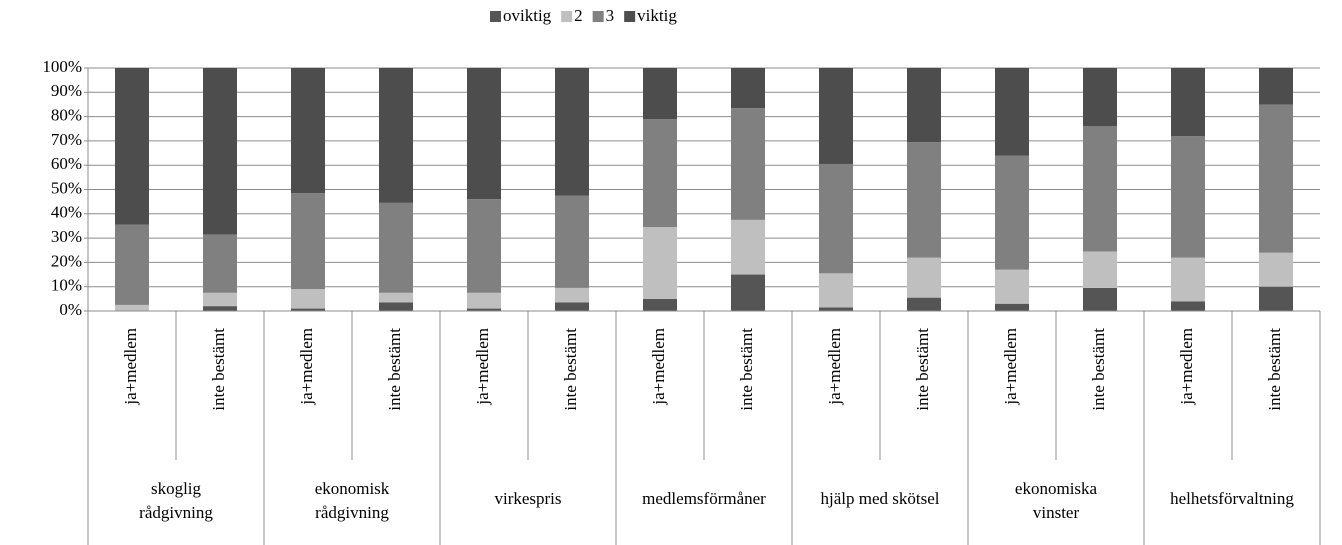  What do you see at coordinates (1056, 512) in the screenshot?
I see `group-label: vinster` at bounding box center [1056, 512].